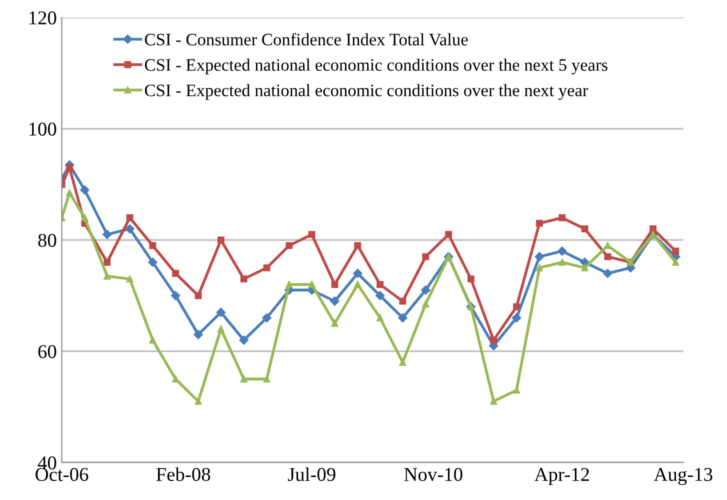 The image size is (727, 500). What do you see at coordinates (376, 66) in the screenshot?
I see `legend-label: CSI - Expected national economic conditions over the next 5 years` at bounding box center [376, 66].